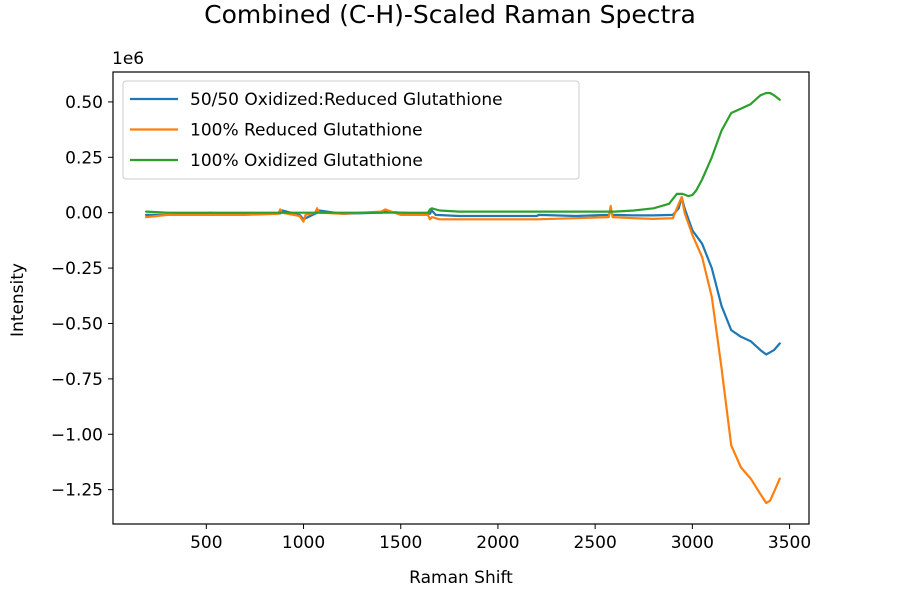 The height and width of the screenshot is (600, 900). I want to click on x-axis: 500 1000 1500 2000 2500 3000 3500, so click(500, 538).